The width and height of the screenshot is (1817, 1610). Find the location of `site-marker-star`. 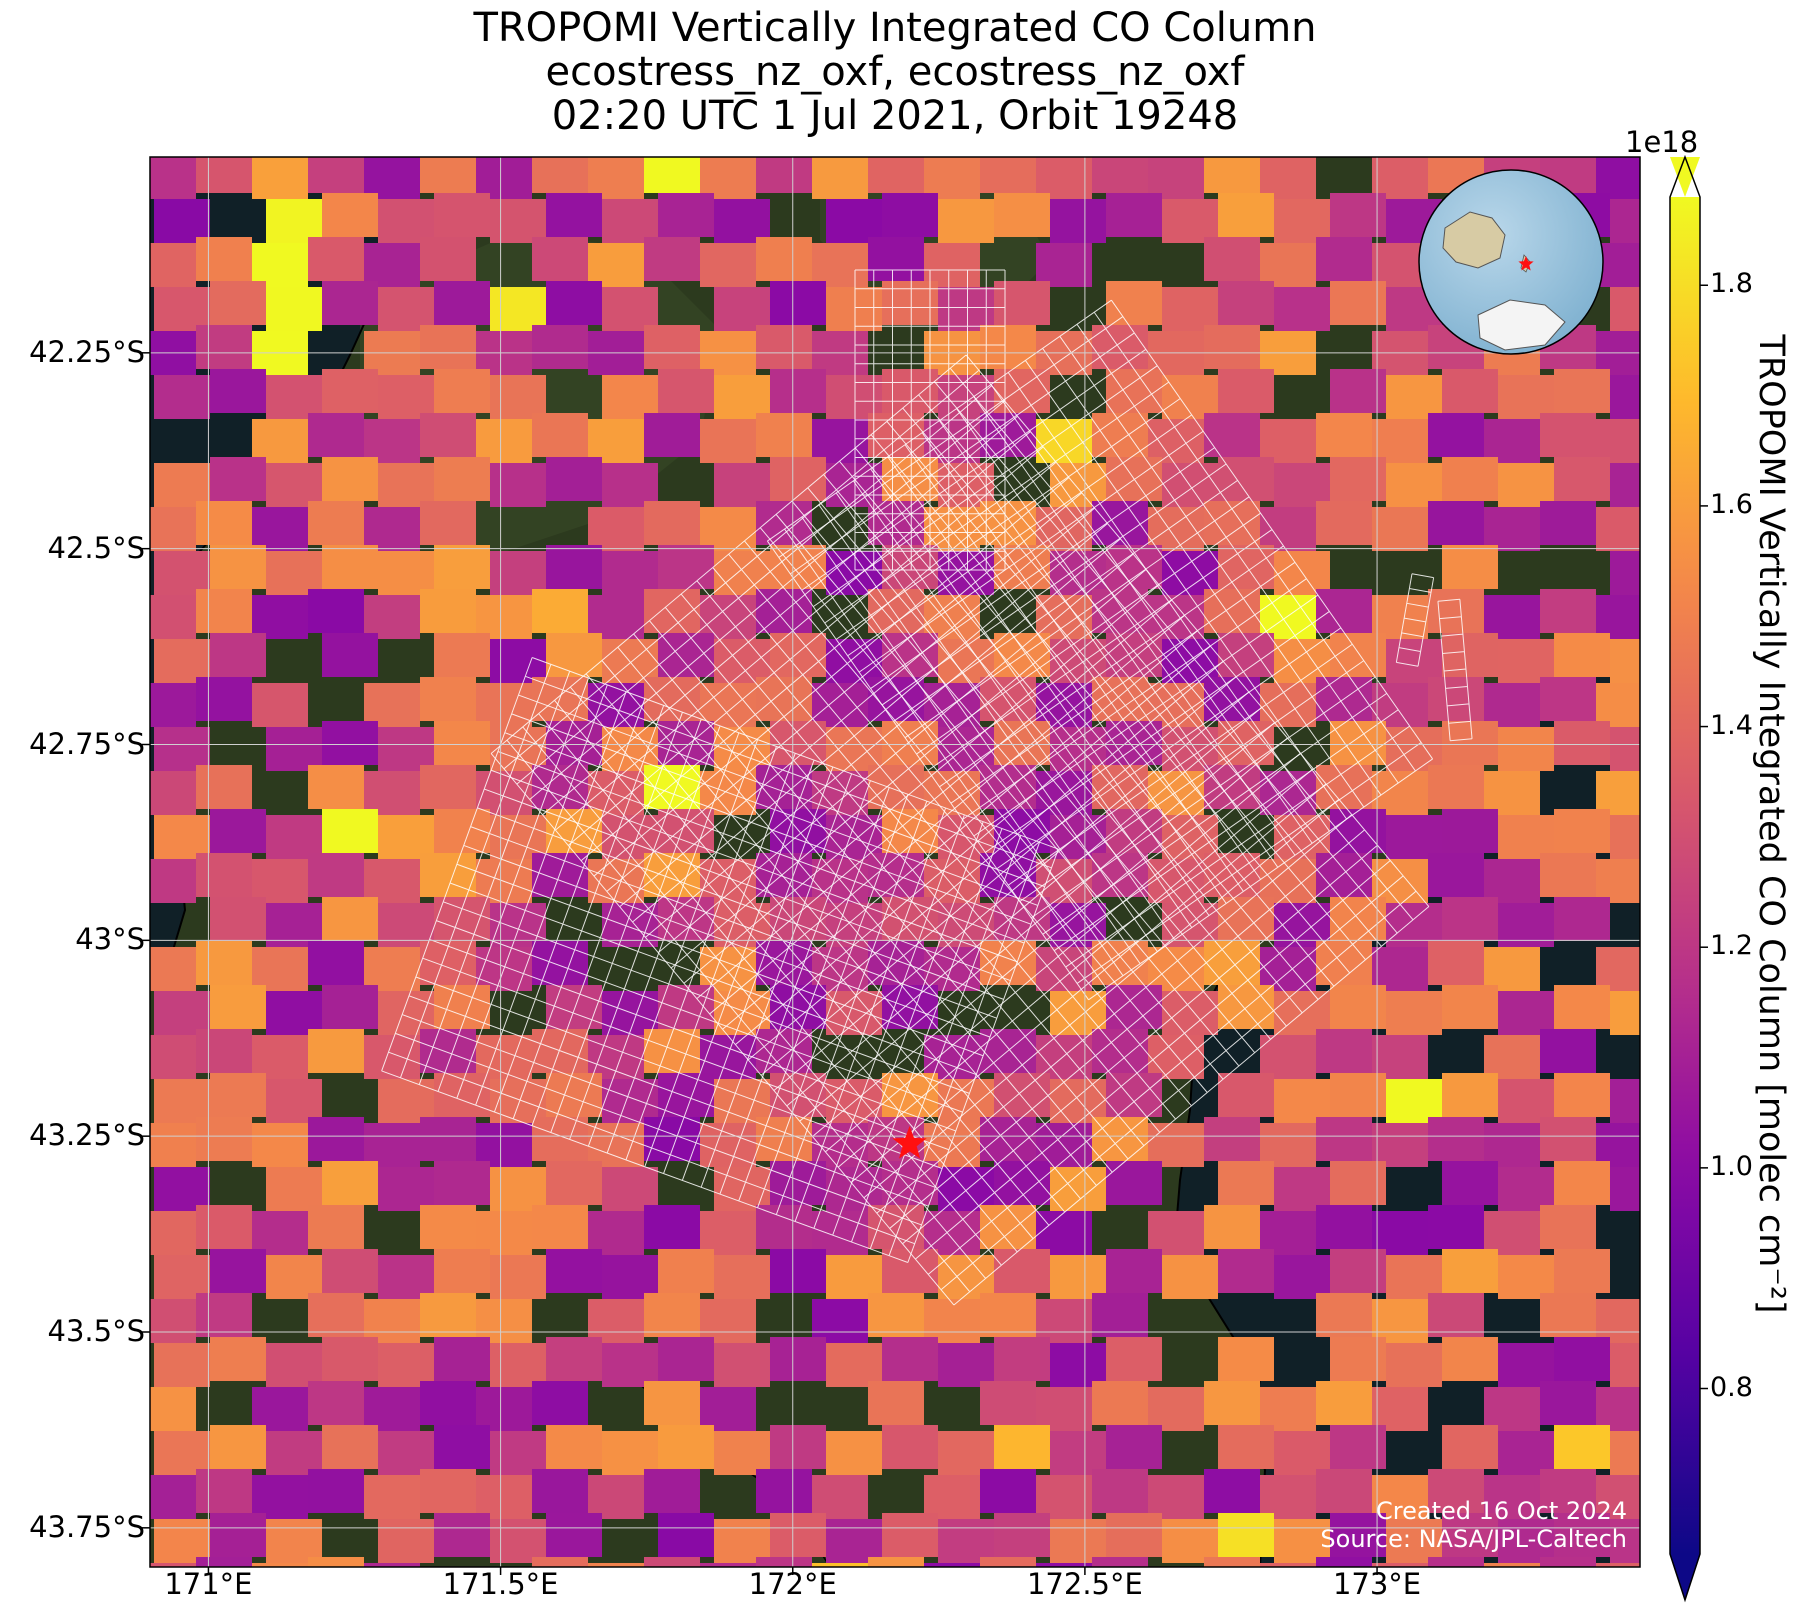

site-marker-star is located at coordinates (909, 1142).